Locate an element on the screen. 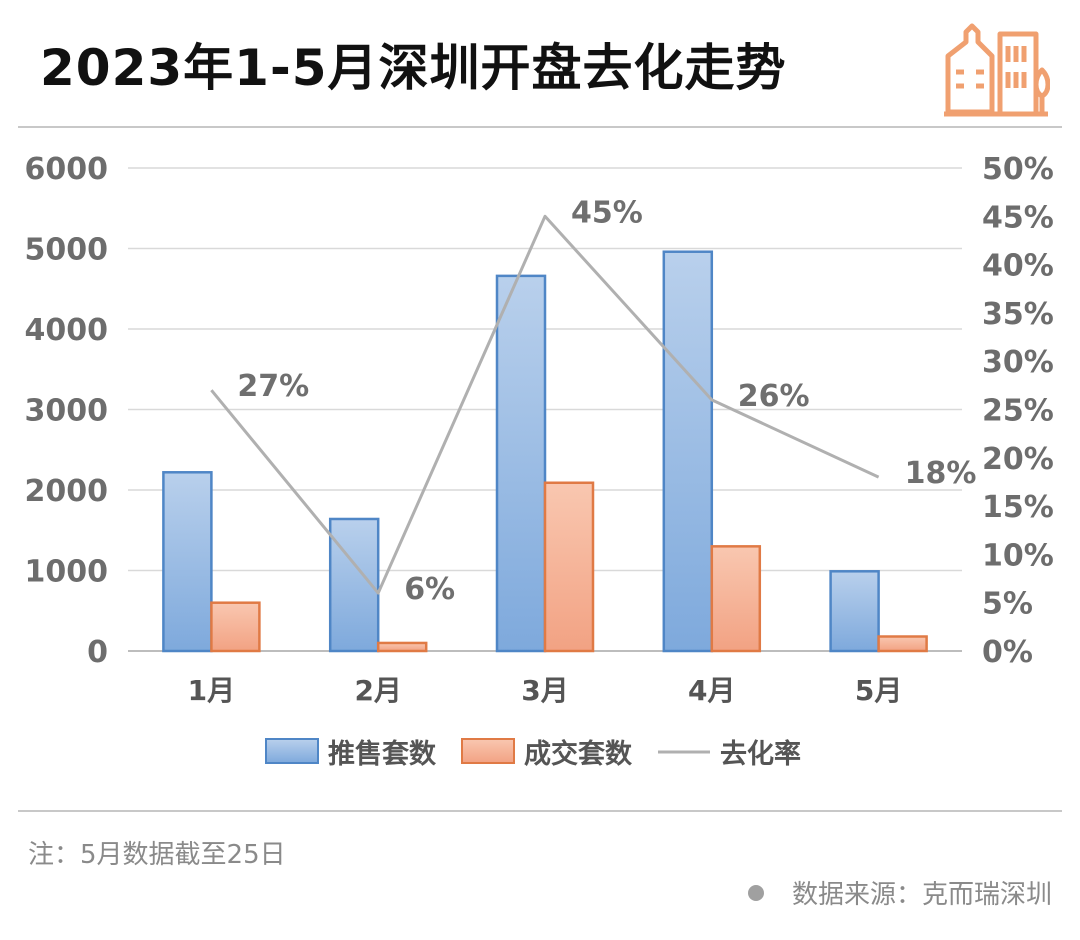 This screenshot has height=940, width=1080. right-axis-tick: 50% is located at coordinates (1018, 169).